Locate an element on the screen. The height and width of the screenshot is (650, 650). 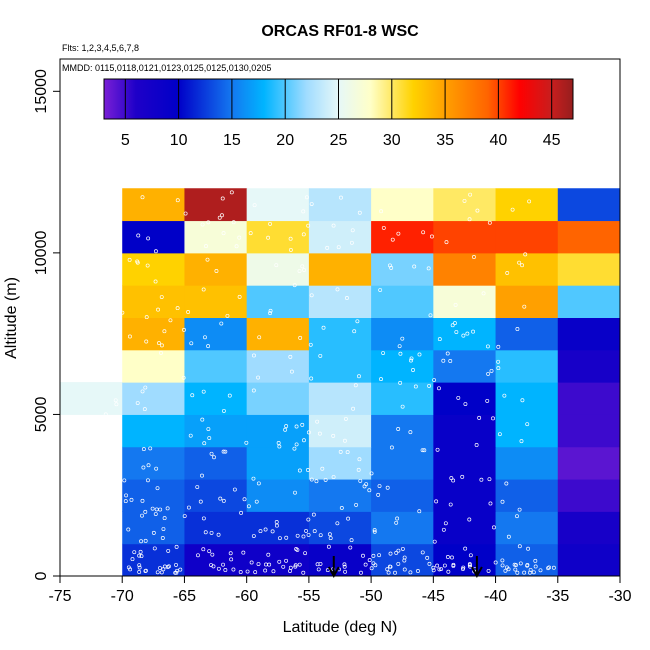
x-tick-label: -55 is located at coordinates (308, 596).